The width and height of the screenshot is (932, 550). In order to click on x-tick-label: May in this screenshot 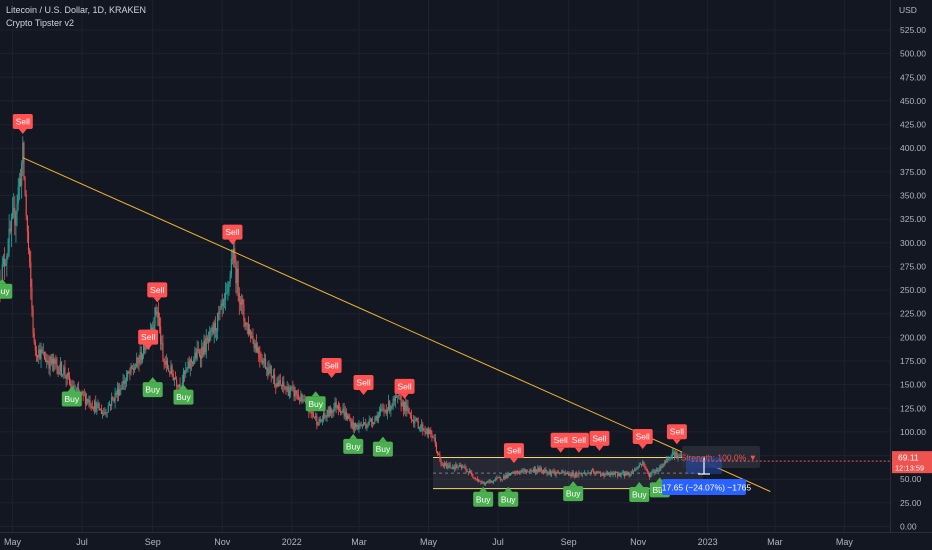, I will do `click(429, 542)`.